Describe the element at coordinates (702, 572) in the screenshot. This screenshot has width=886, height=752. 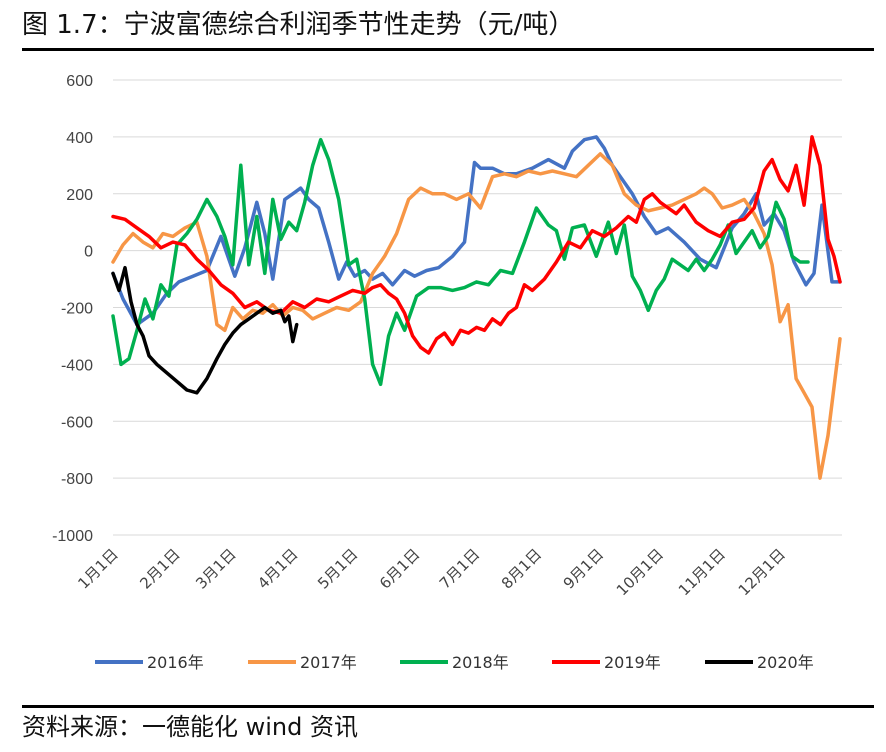
I see `x-tick-label: 11月1日` at that location.